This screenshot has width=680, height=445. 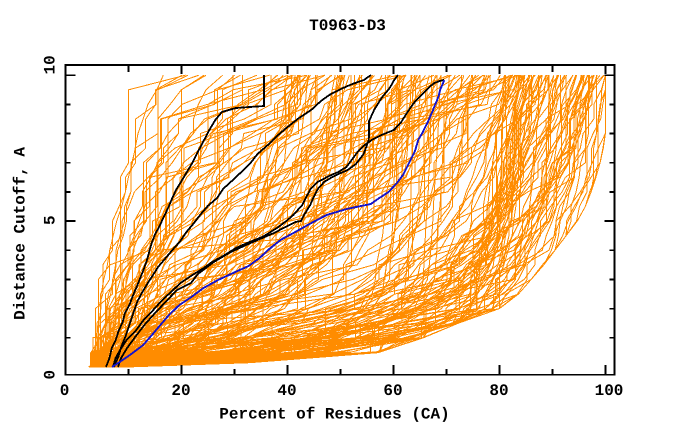 I want to click on svg-text: 5, so click(x=51, y=220).